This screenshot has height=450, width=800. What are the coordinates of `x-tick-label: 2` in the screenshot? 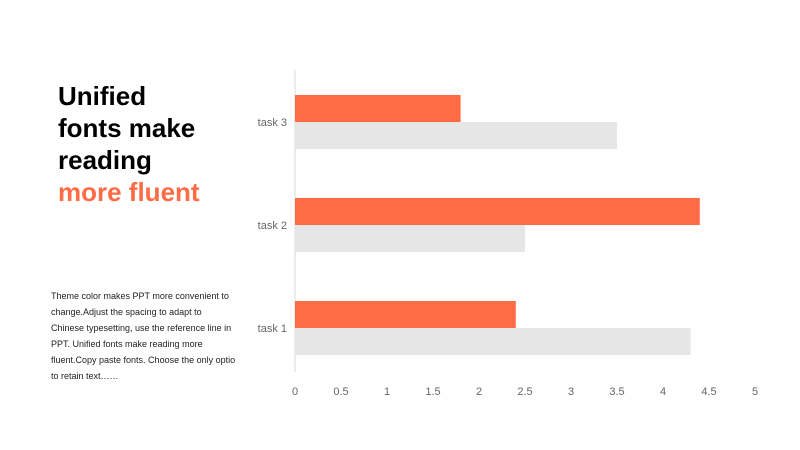 It's located at (479, 392).